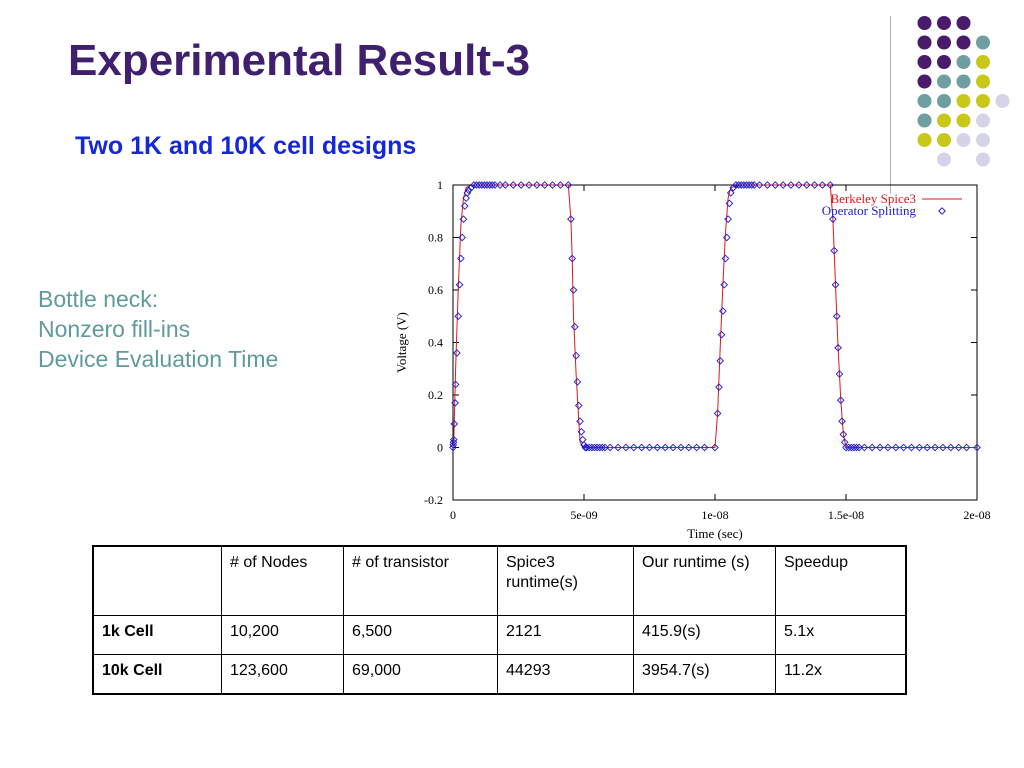  What do you see at coordinates (841, 580) in the screenshot?
I see `table-header-cell: Speedup` at bounding box center [841, 580].